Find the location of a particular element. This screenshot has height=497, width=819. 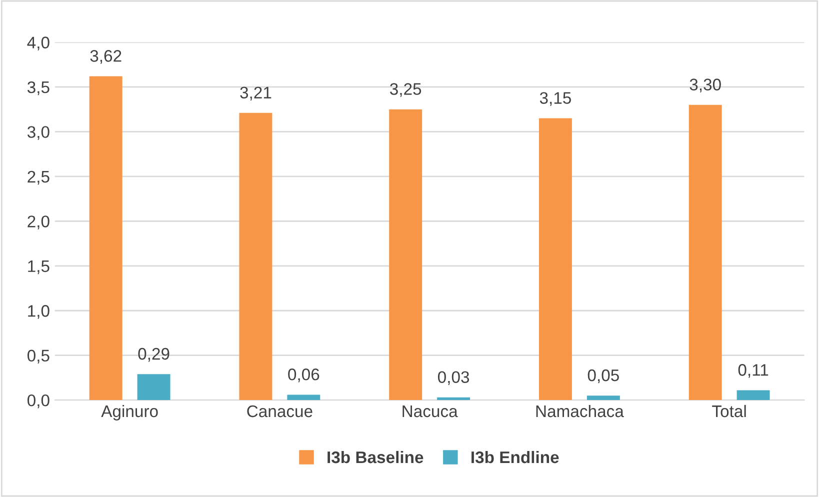

data-label: 0,06 is located at coordinates (304, 375).